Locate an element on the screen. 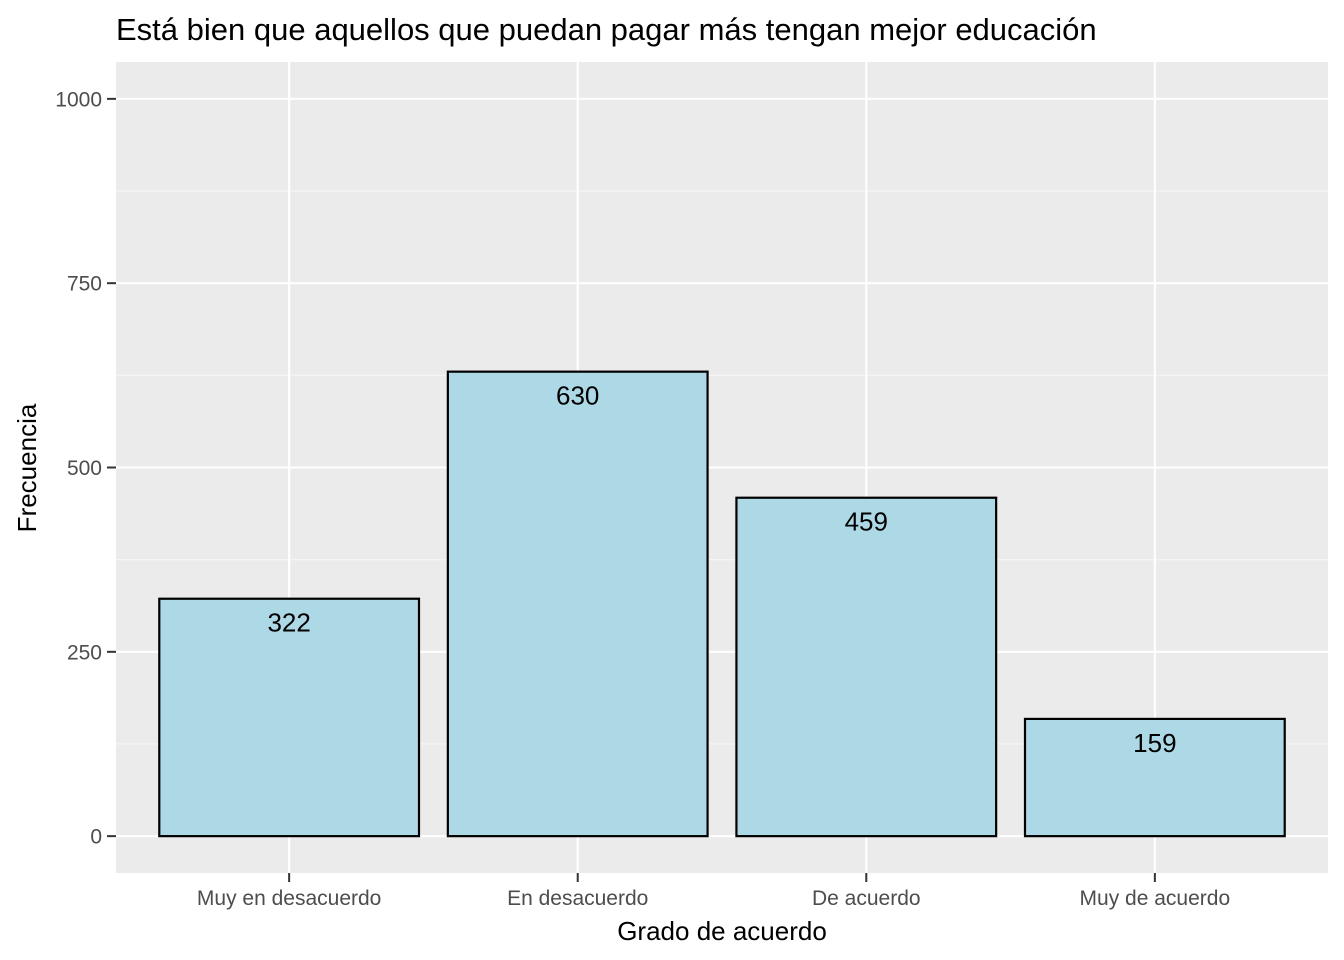 This screenshot has width=1344, height=960. data-label: 159 is located at coordinates (1154, 743).